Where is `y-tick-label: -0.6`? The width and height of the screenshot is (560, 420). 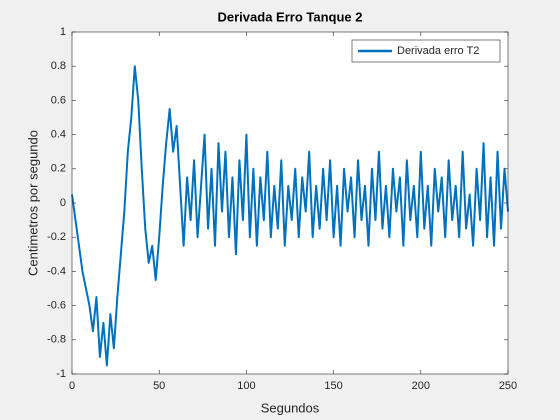
y-tick-label: -0.6 is located at coordinates (56, 306).